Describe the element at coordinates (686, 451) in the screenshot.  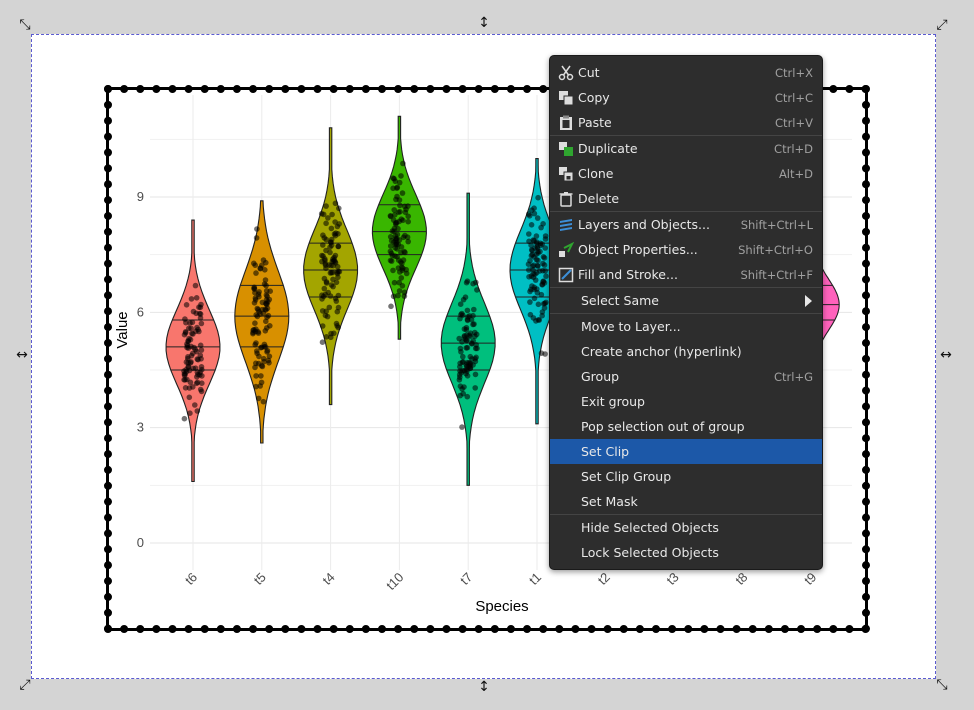
I see `menu-item-set-clip: Set Clip` at that location.